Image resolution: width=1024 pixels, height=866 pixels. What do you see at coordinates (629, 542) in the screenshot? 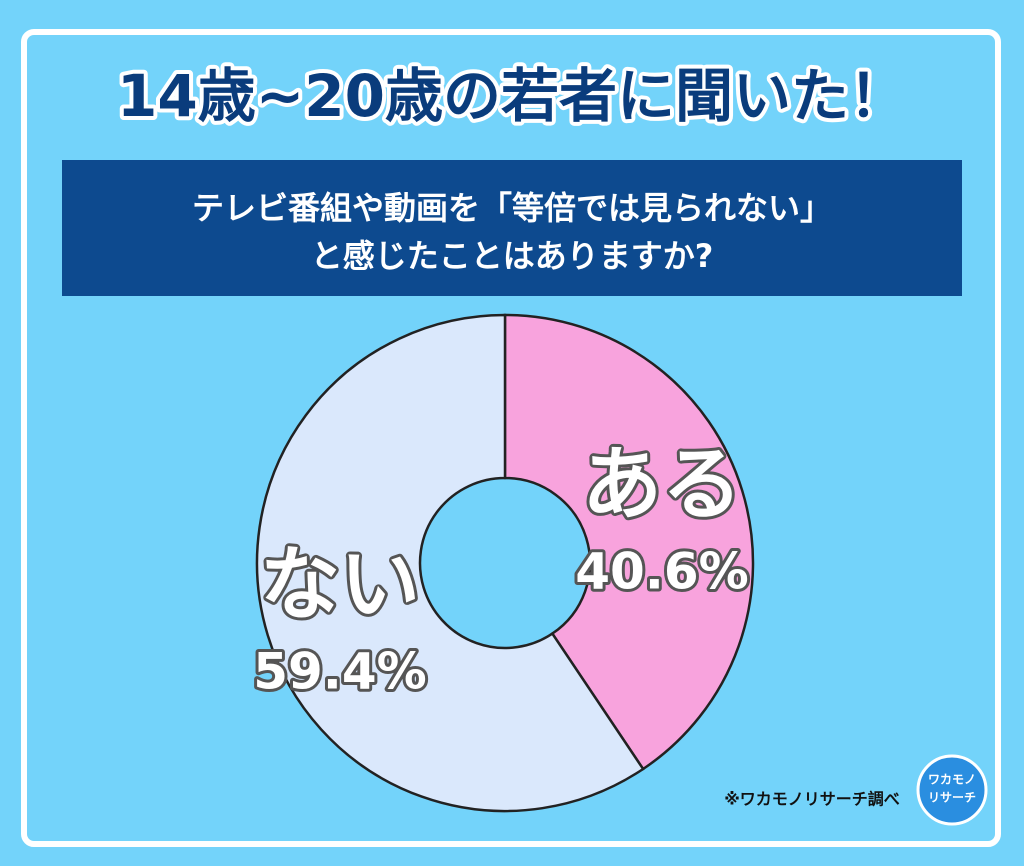
I see `donut-slice` at bounding box center [629, 542].